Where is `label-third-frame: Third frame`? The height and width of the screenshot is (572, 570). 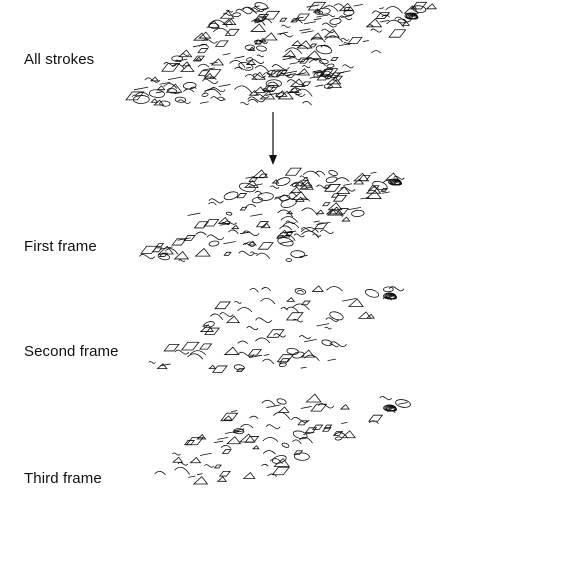
label-third-frame: Third frame is located at coordinates (63, 478).